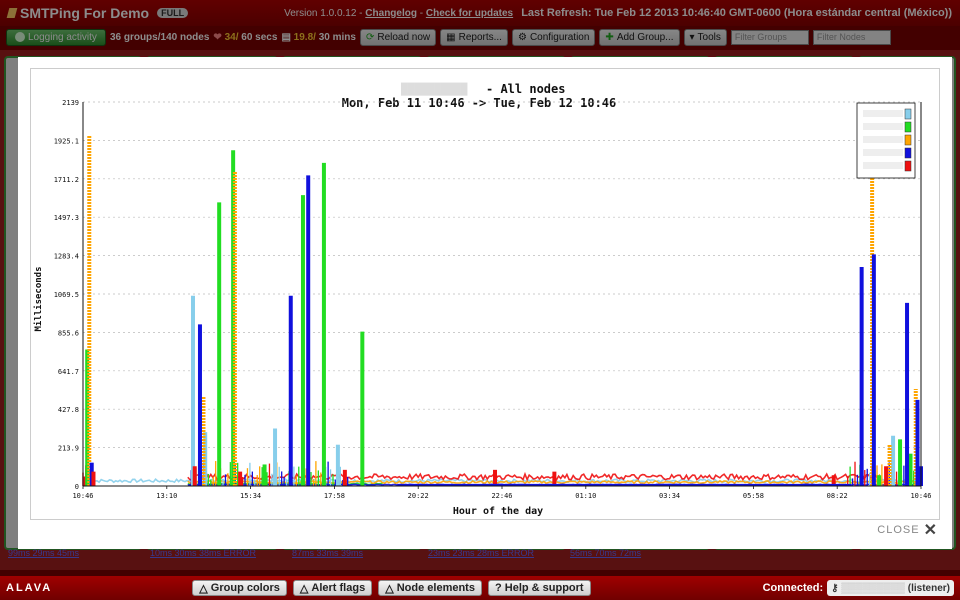  I want to click on chart-legend, so click(886, 140).